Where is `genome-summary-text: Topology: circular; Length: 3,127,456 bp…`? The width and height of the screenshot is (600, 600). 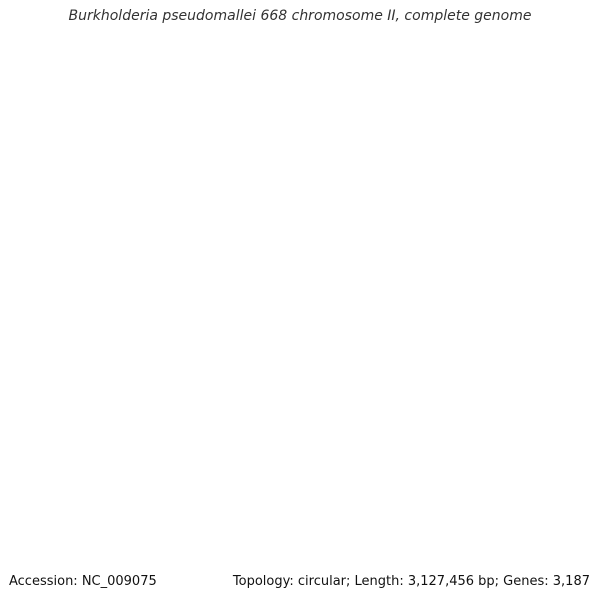
genome-summary-text: Topology: circular; Length: 3,127,456 bp… is located at coordinates (411, 581).